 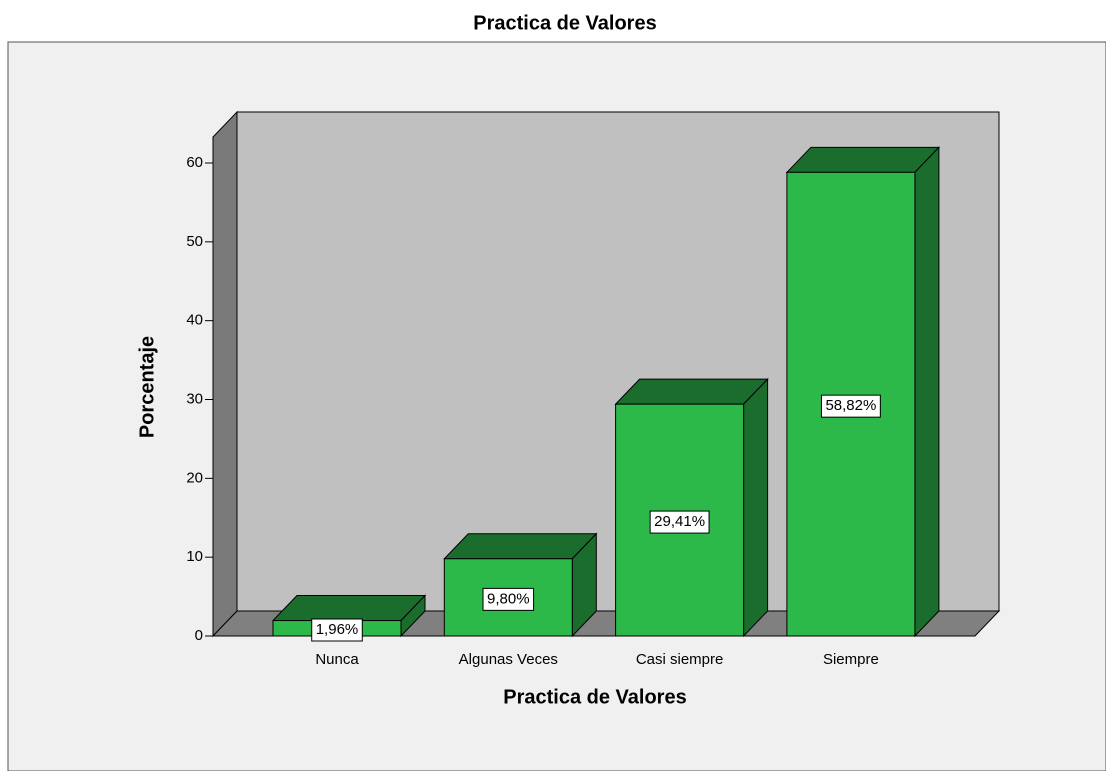 I want to click on value-label: 58,82%, so click(x=850, y=405).